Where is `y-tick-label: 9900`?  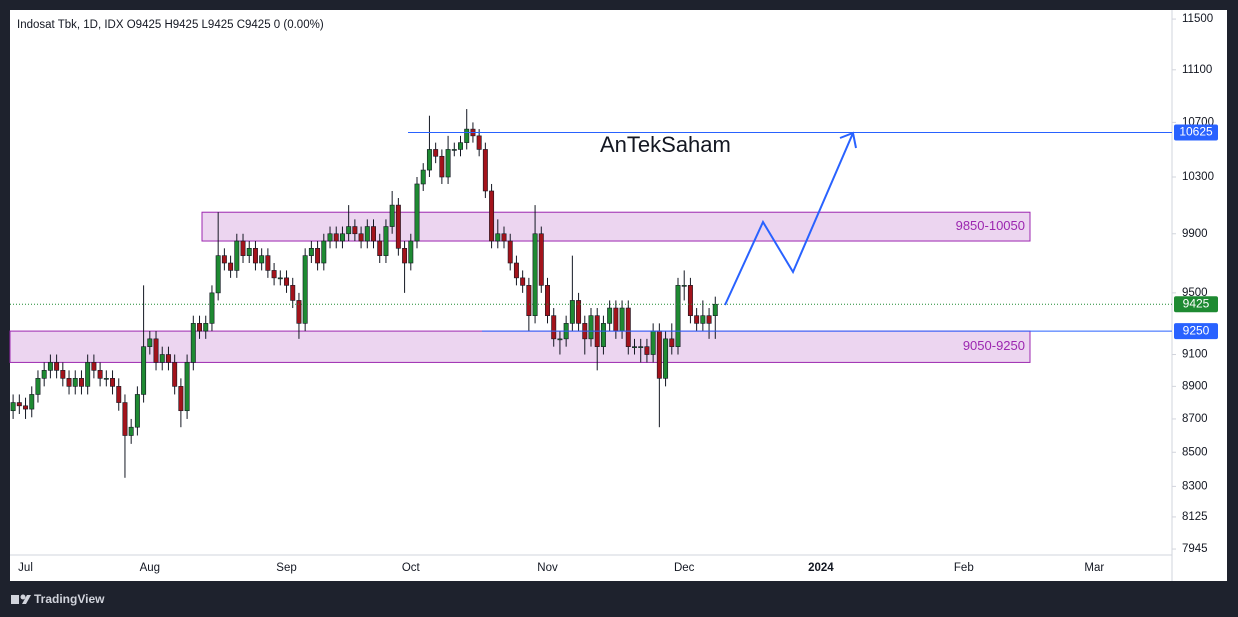 y-tick-label: 9900 is located at coordinates (1195, 234).